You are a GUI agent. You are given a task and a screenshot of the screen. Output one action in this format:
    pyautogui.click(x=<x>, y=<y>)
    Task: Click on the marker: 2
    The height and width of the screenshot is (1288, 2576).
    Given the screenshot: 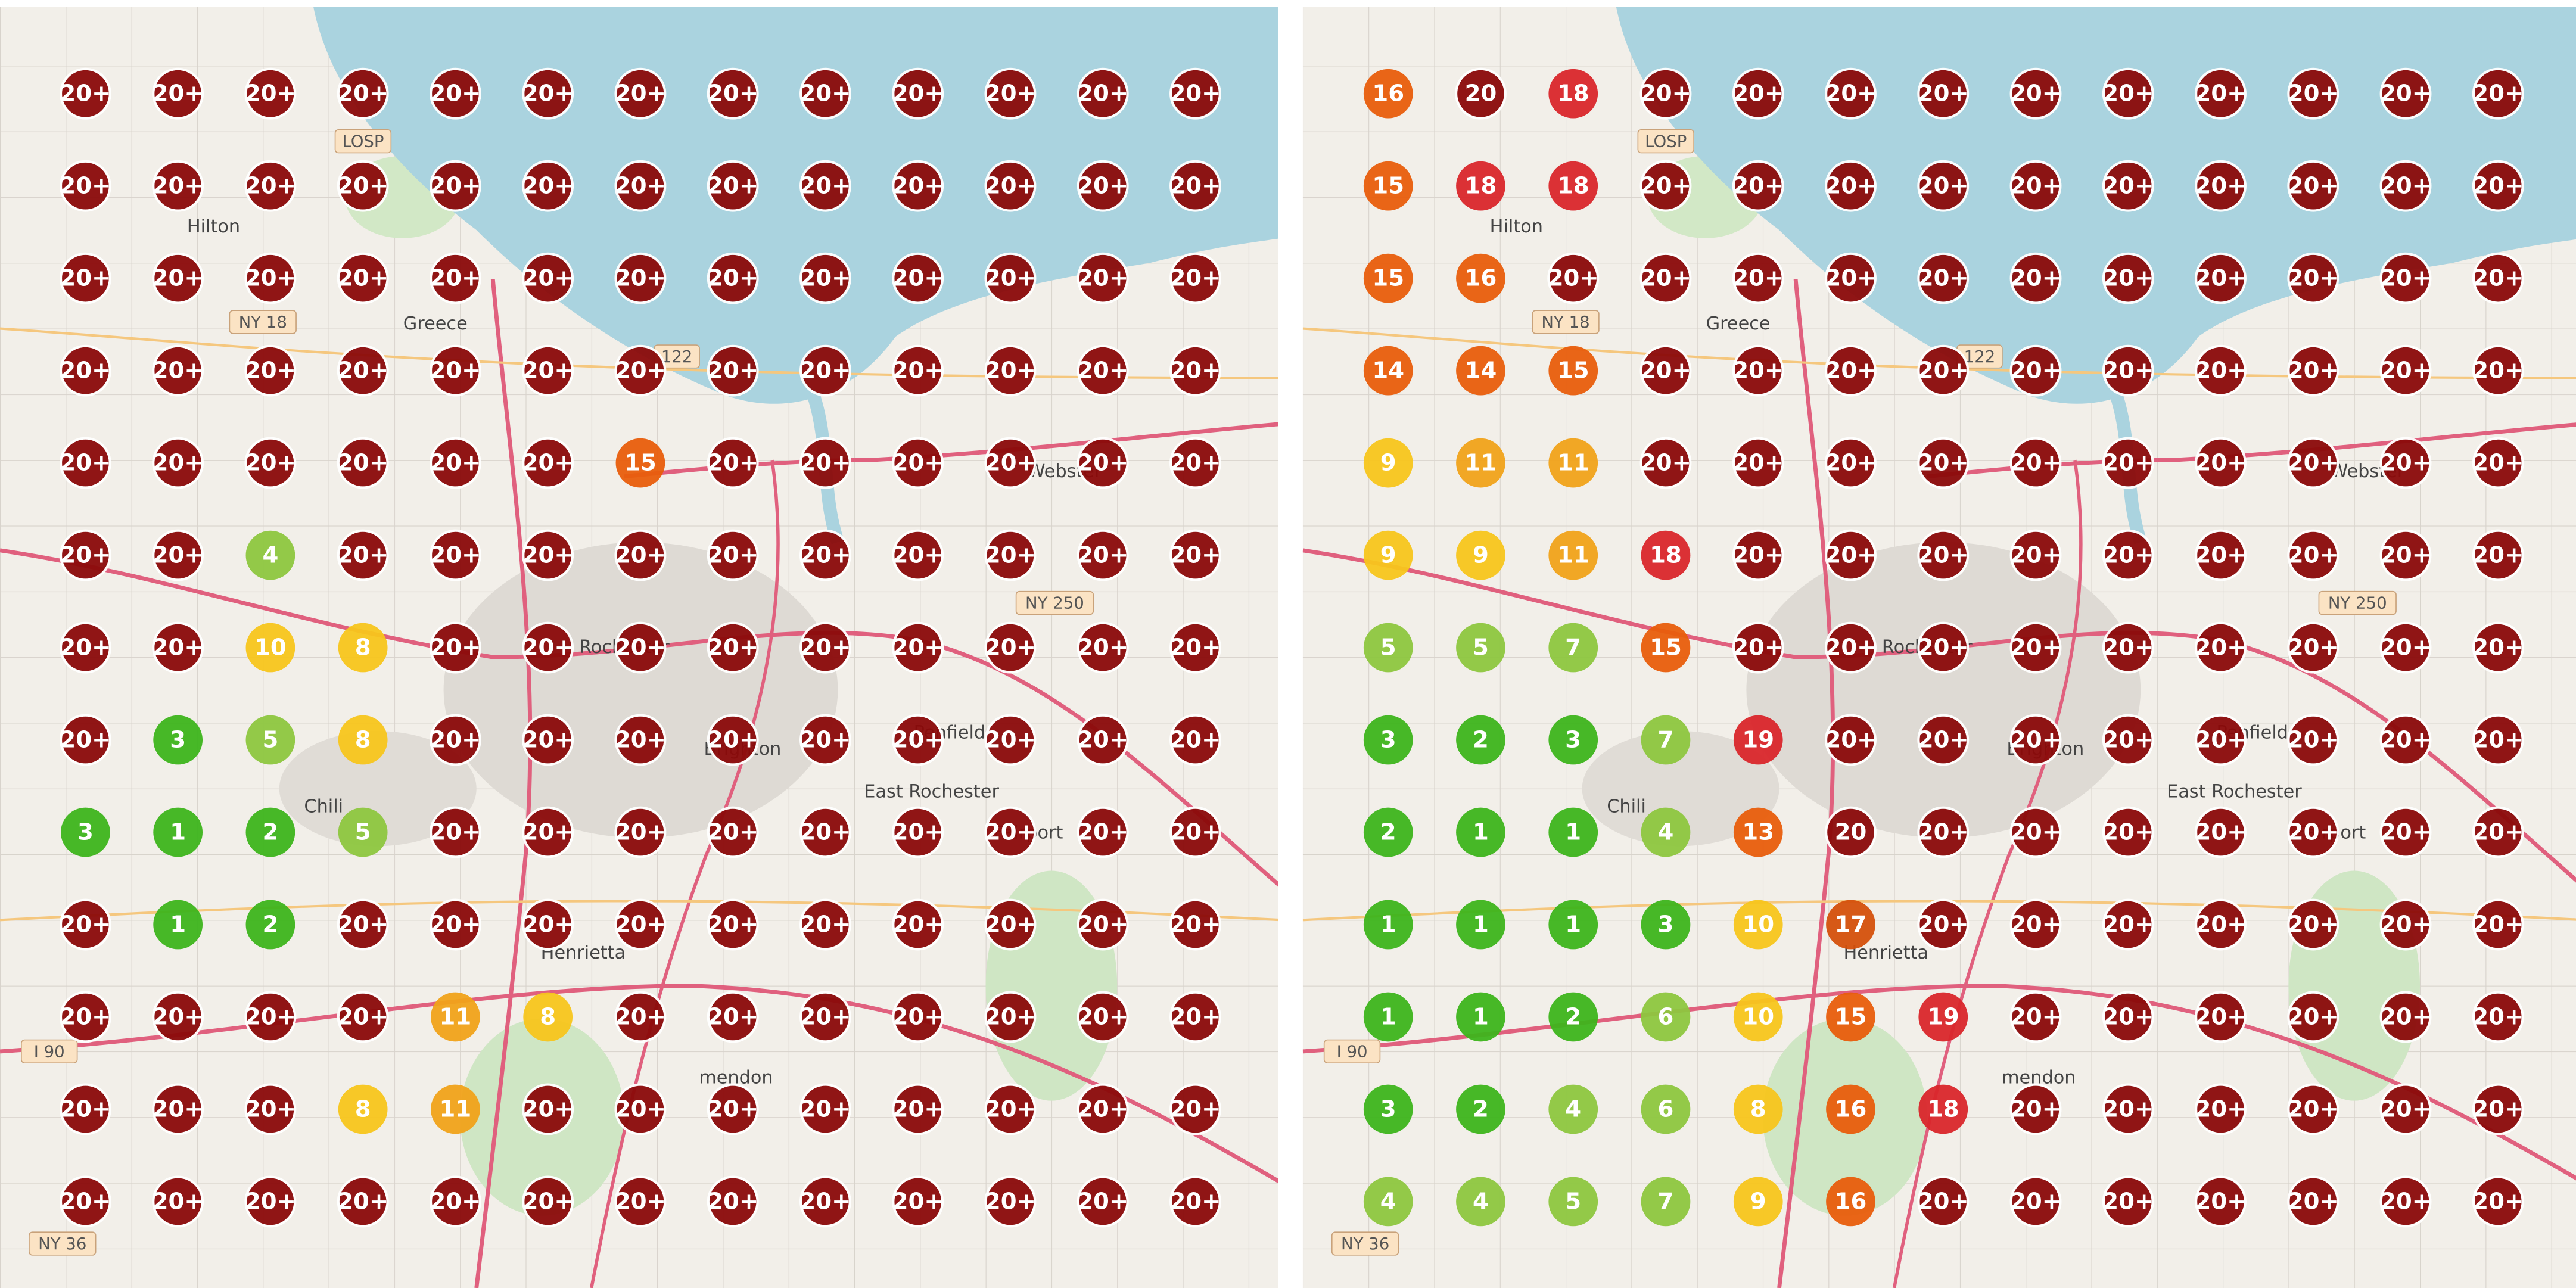 What is the action you would take?
    pyautogui.click(x=270, y=925)
    